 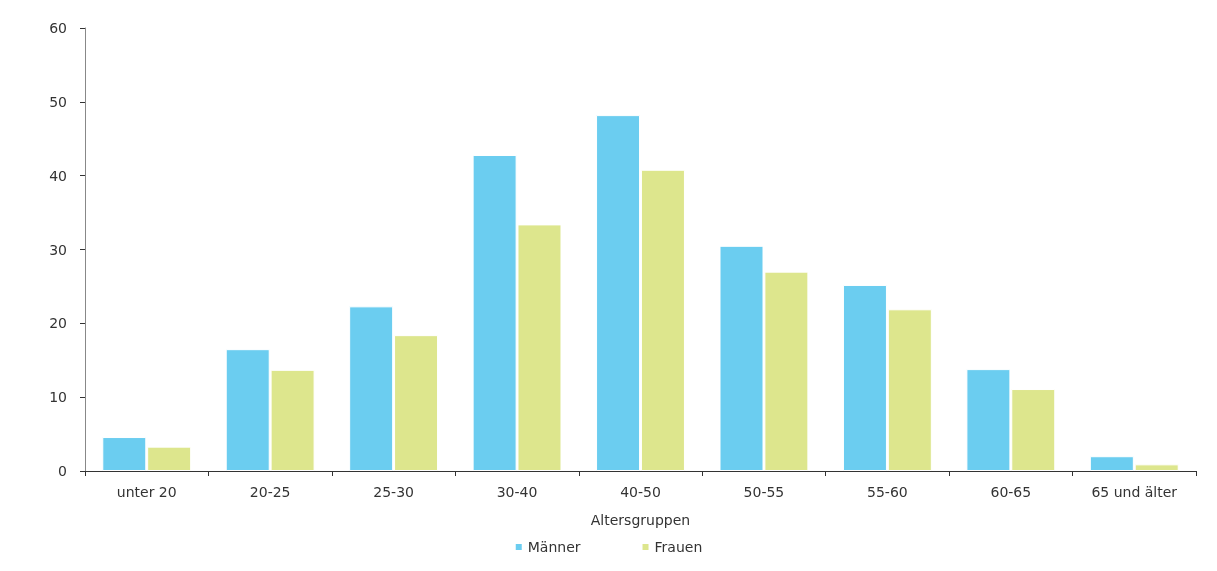 What do you see at coordinates (1134, 492) in the screenshot?
I see `x-tick-label: 65 und älter` at bounding box center [1134, 492].